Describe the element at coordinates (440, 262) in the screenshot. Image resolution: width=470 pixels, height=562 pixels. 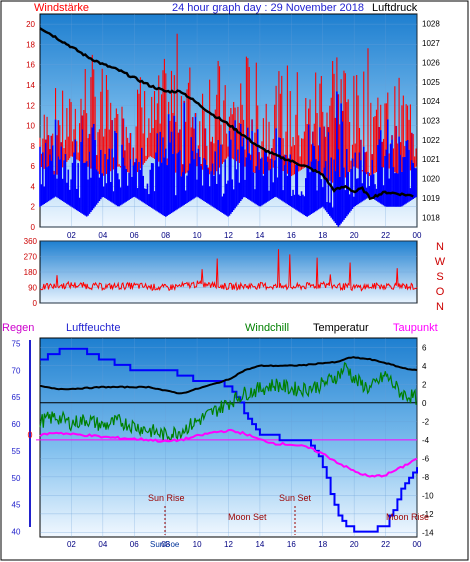
I see `compass-label: W` at that location.